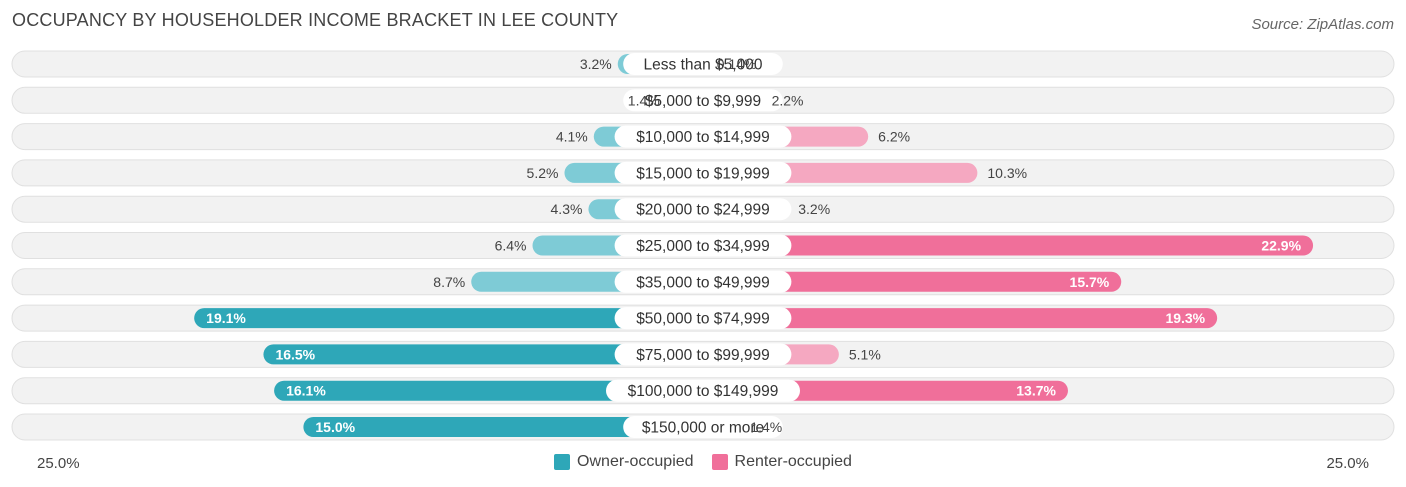 This screenshot has height=487, width=1406. What do you see at coordinates (1185, 318) in the screenshot?
I see `renter-value-label: 19.3%` at bounding box center [1185, 318].